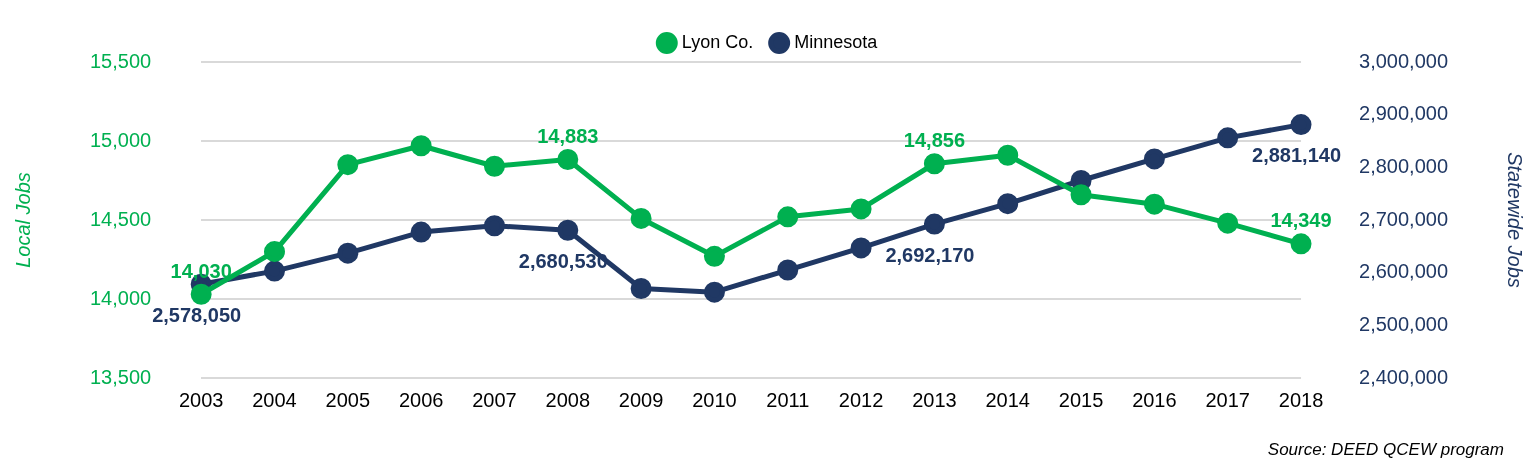 The image size is (1538, 464). I want to click on data-label: 2,578,050, so click(197, 314).